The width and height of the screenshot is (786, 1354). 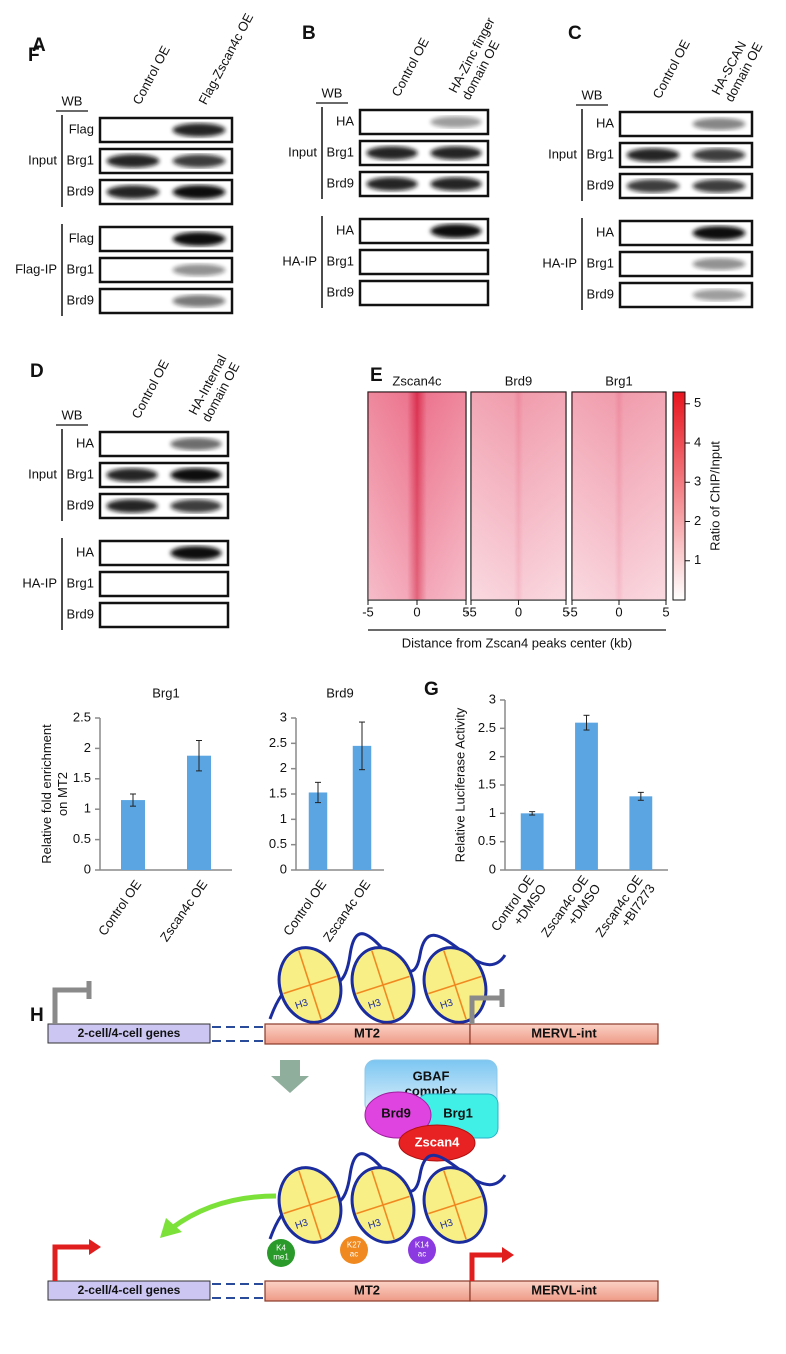 I want to click on heatmap-title: Zscan4c, so click(x=417, y=380).